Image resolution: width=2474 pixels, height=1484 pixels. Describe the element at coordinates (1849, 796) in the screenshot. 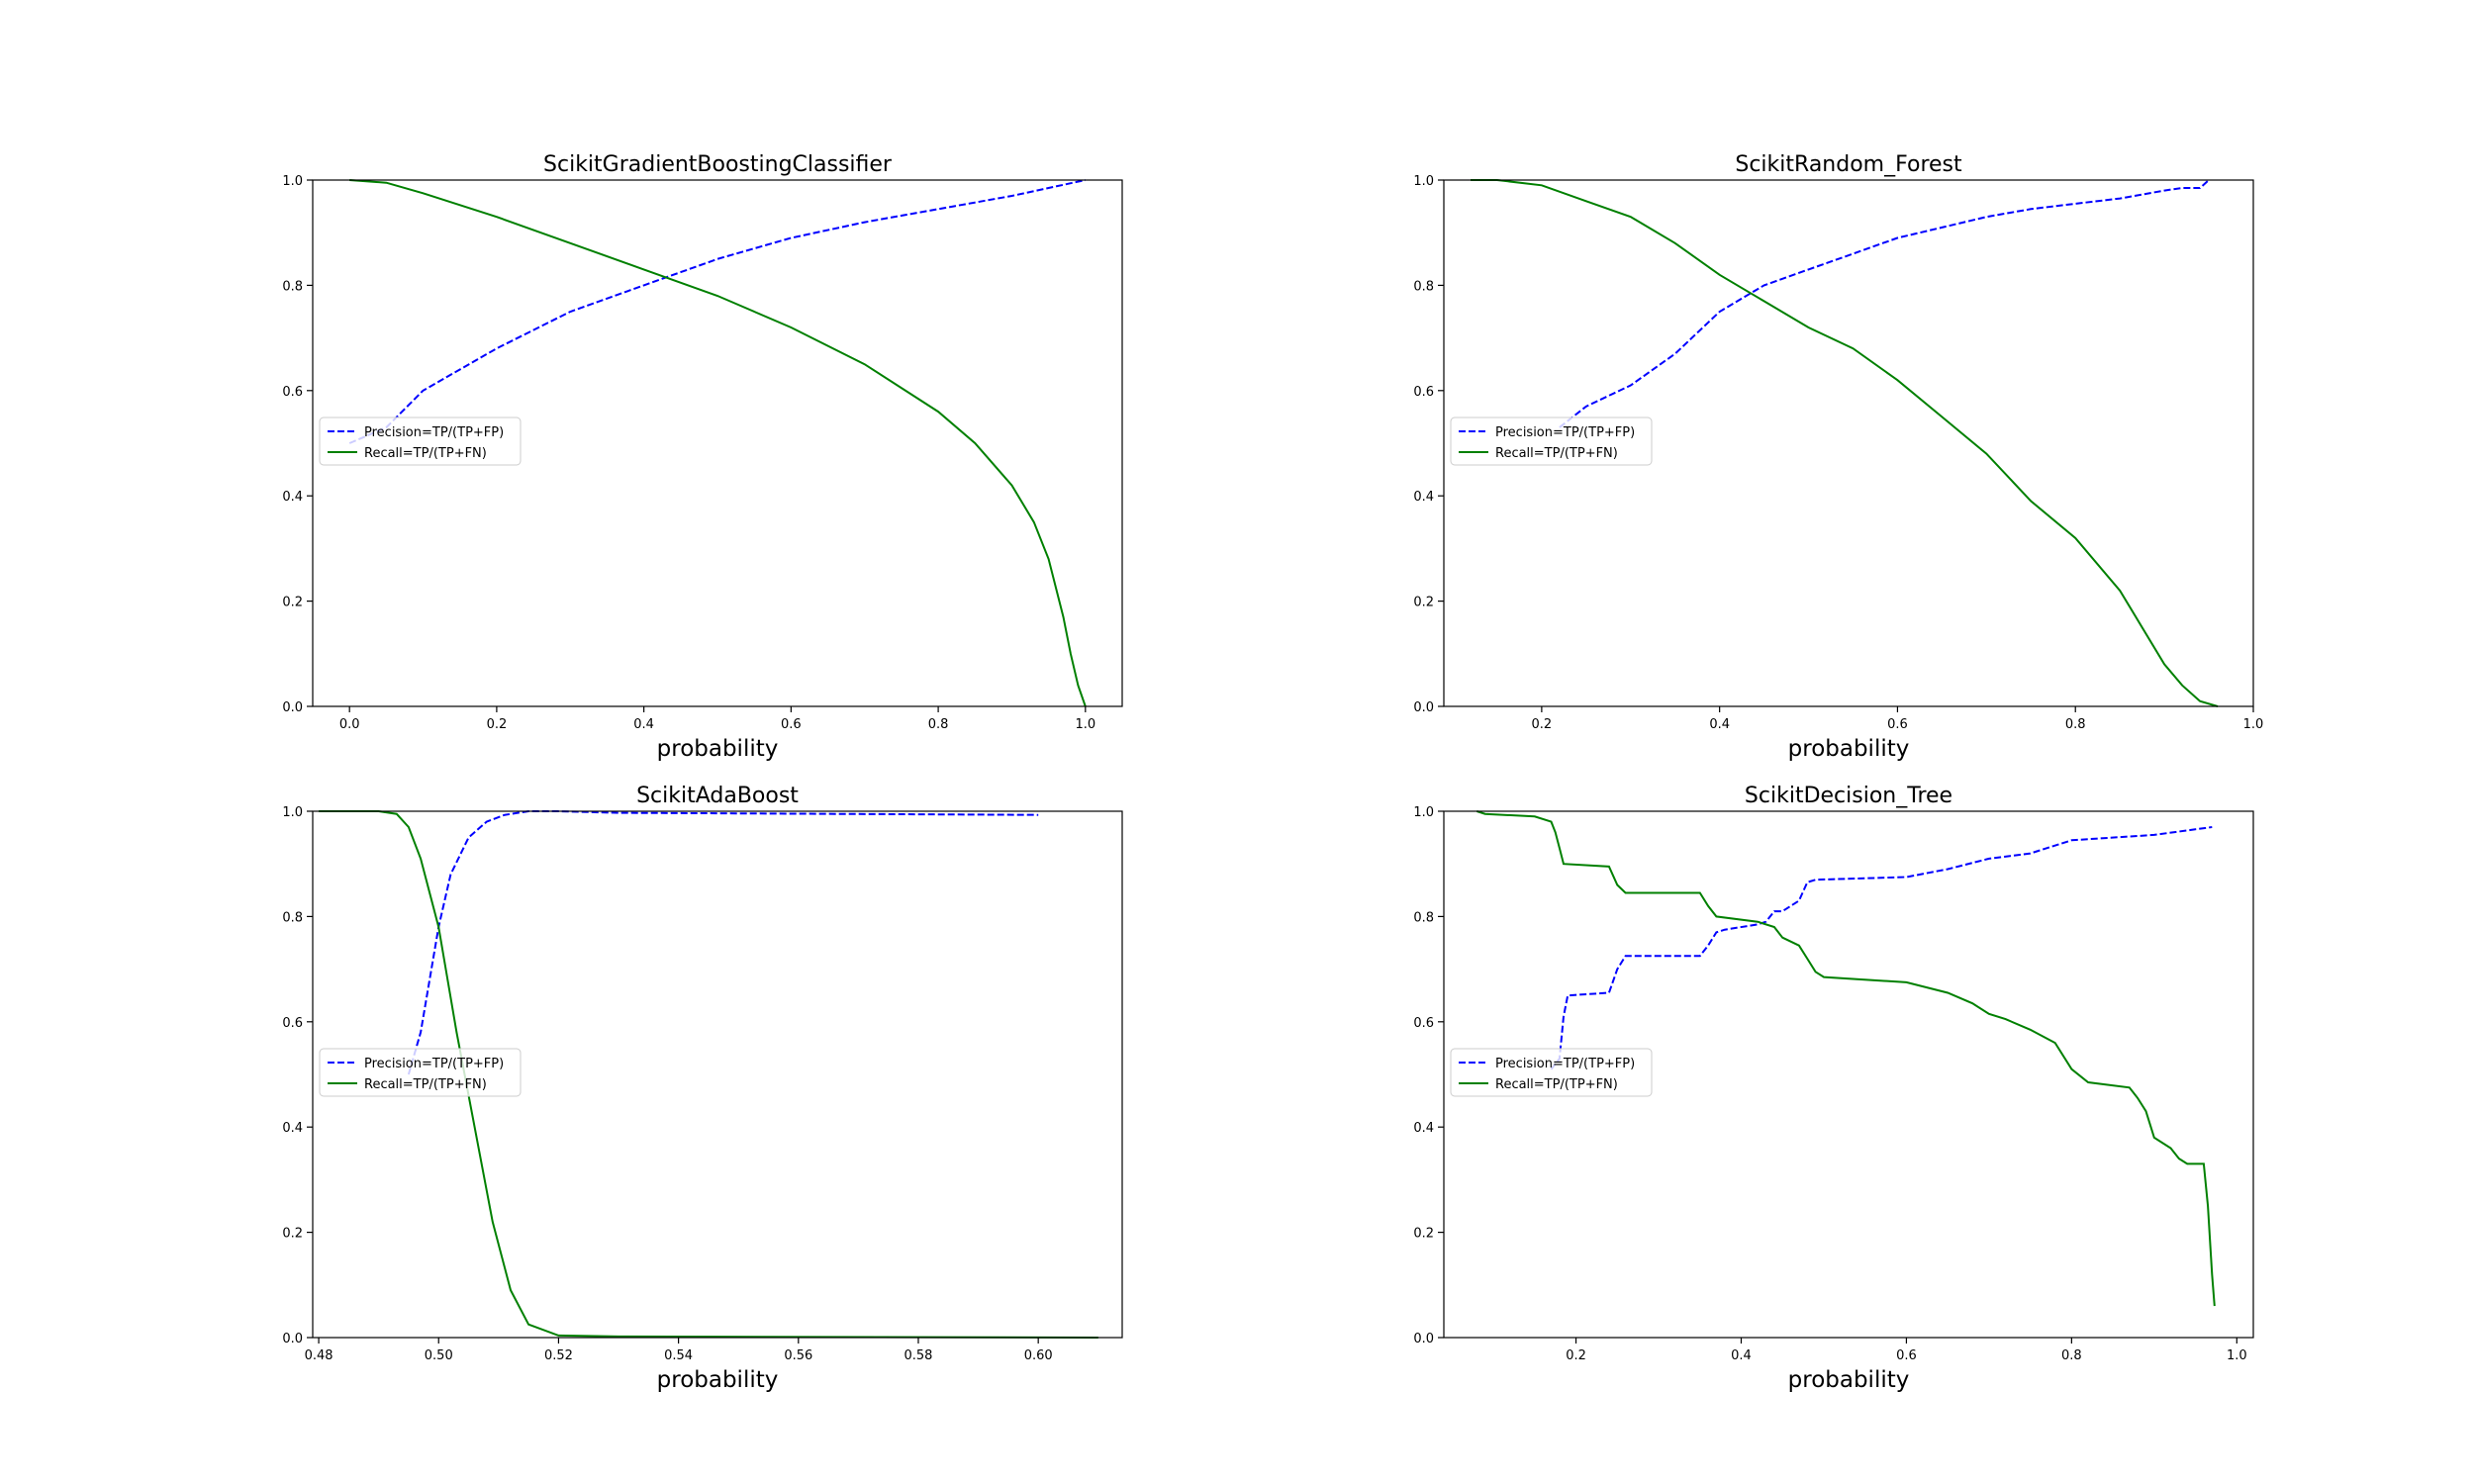

I see `chart-title: ScikitDecision_Tree` at that location.